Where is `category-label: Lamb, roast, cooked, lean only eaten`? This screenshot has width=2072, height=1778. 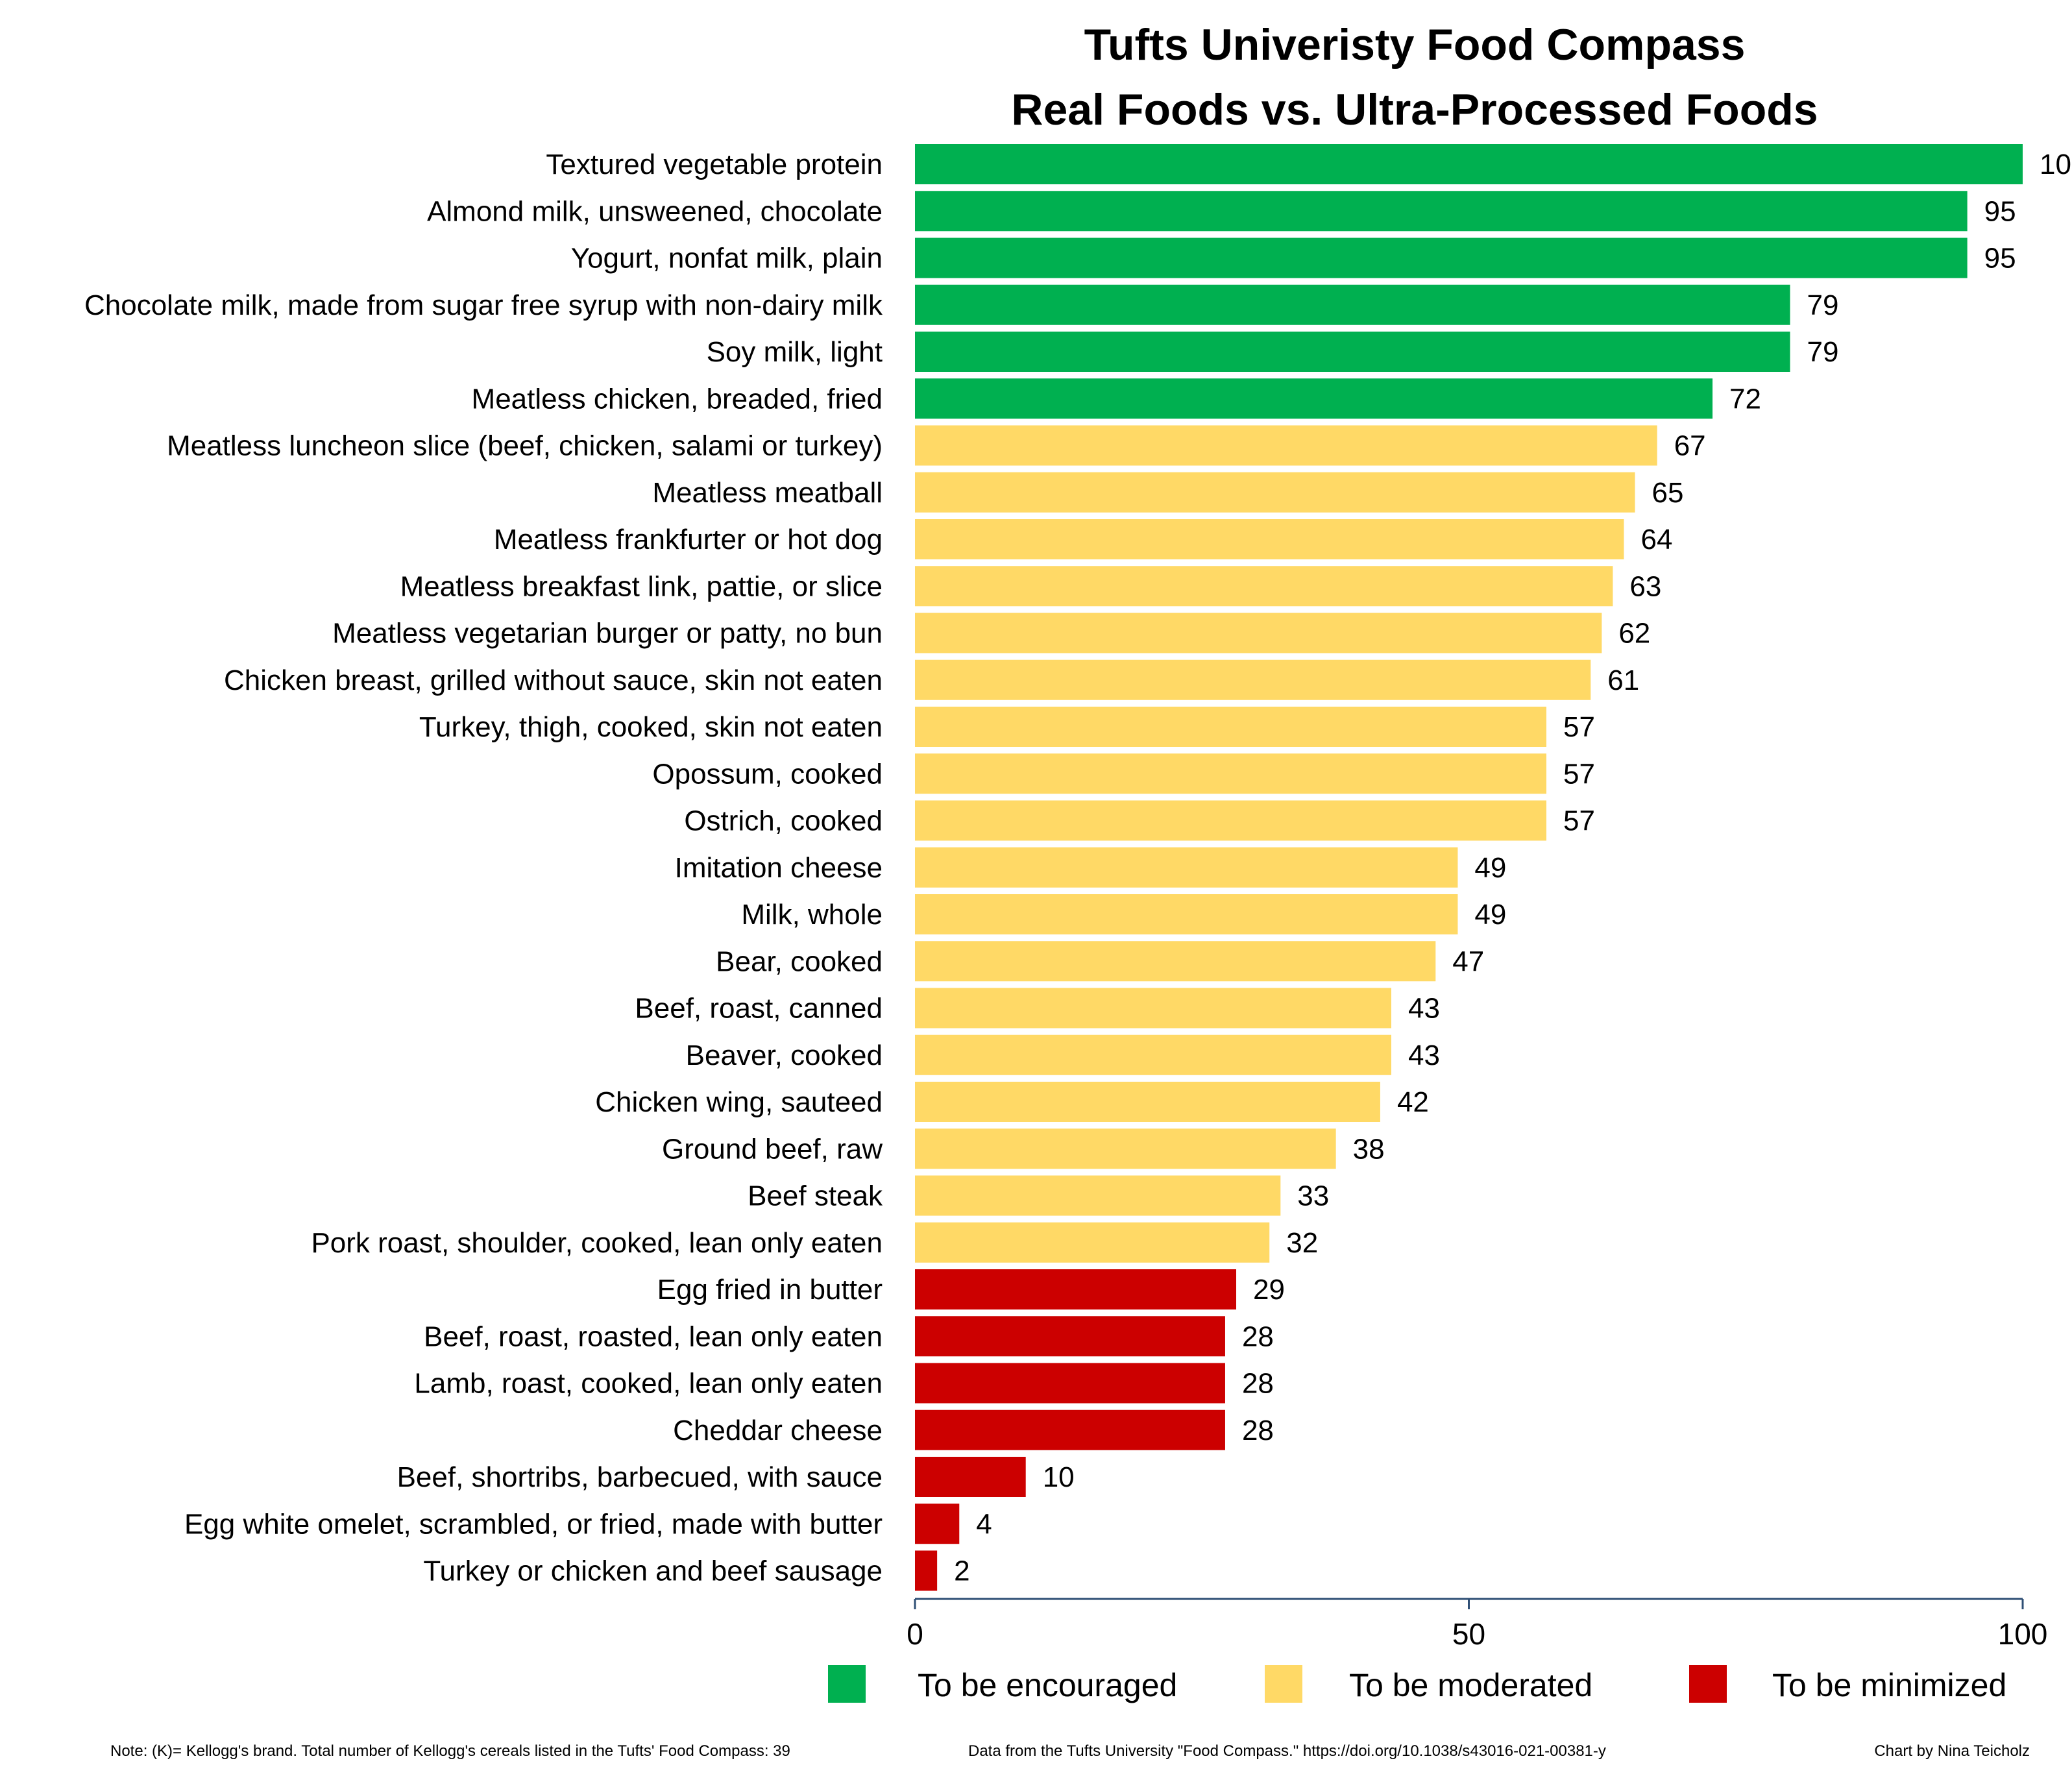 category-label: Lamb, roast, cooked, lean only eaten is located at coordinates (648, 1384).